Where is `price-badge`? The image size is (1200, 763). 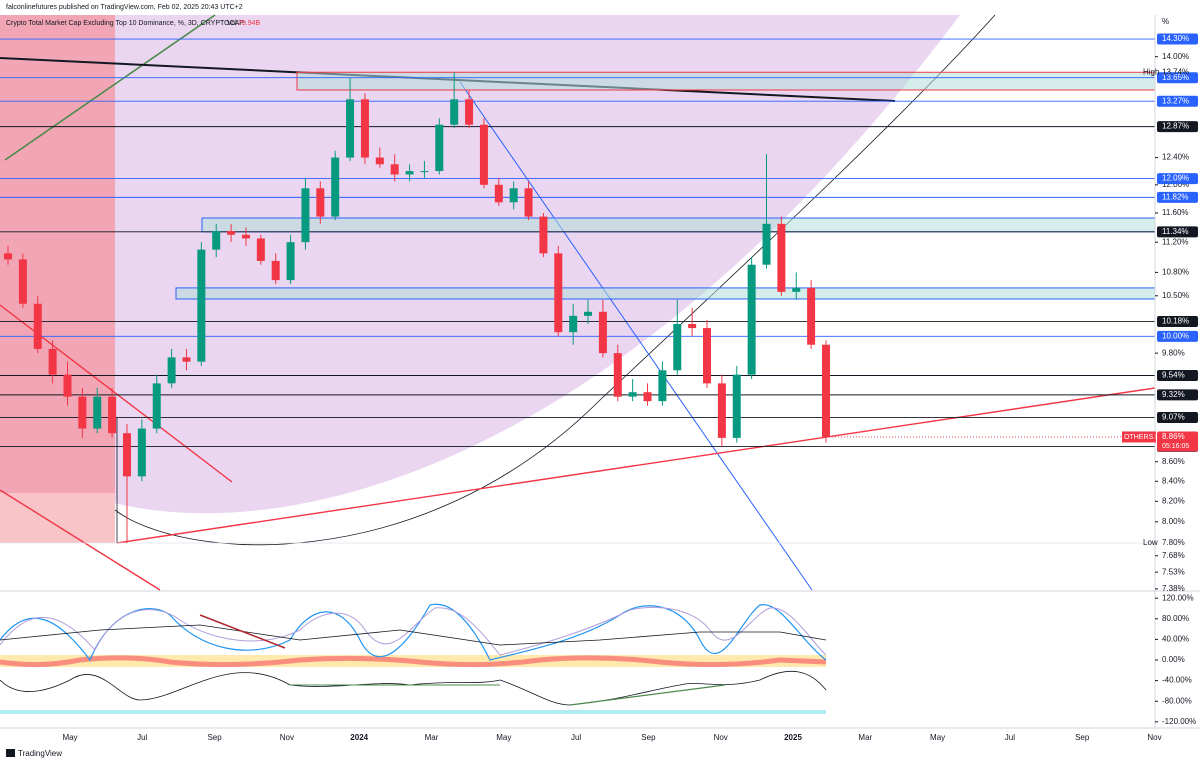 price-badge is located at coordinates (1177, 441).